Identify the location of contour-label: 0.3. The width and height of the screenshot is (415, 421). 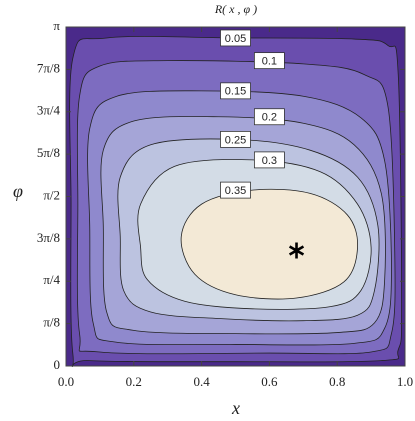
(269, 161).